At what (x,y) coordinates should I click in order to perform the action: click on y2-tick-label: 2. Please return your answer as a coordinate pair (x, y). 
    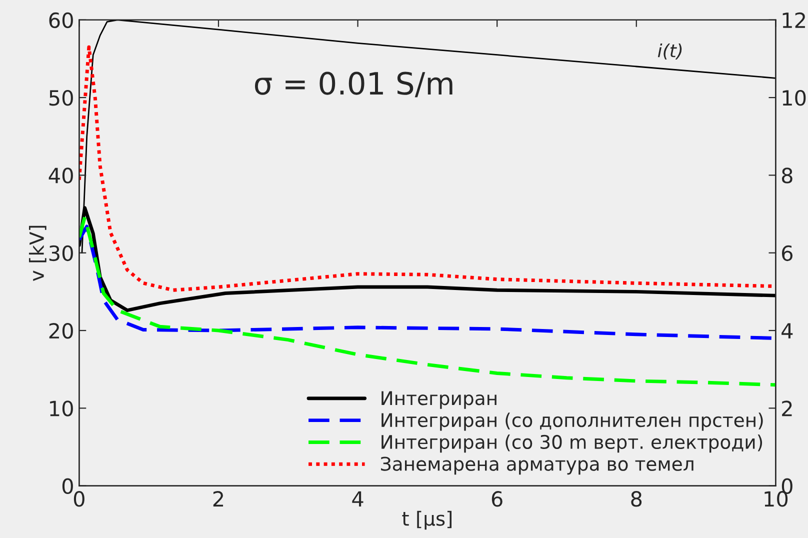
    Looking at the image, I should click on (787, 408).